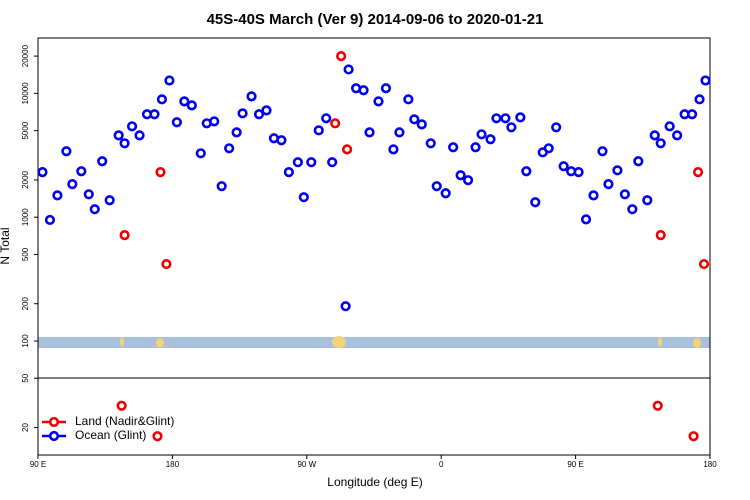 The height and width of the screenshot is (500, 750). Describe the element at coordinates (441, 464) in the screenshot. I see `x-tick-label: 0` at that location.